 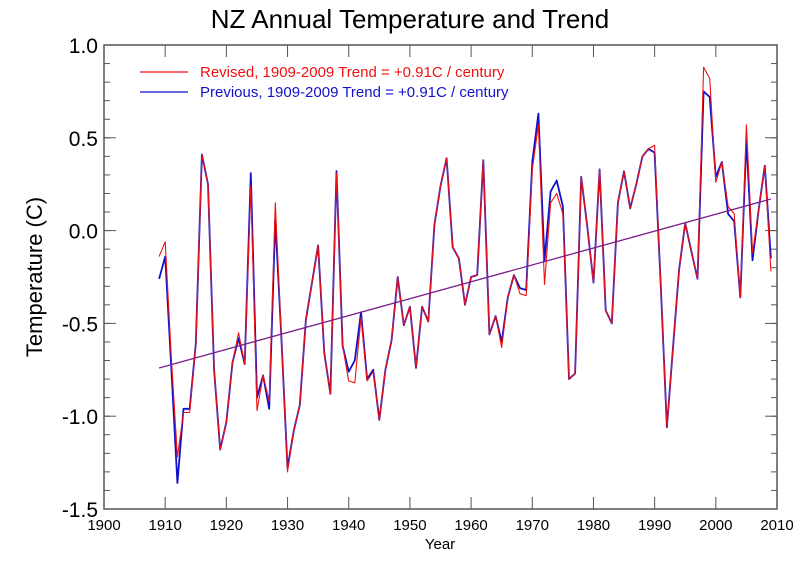 What do you see at coordinates (287, 525) in the screenshot?
I see `x-tick-label: 1930` at bounding box center [287, 525].